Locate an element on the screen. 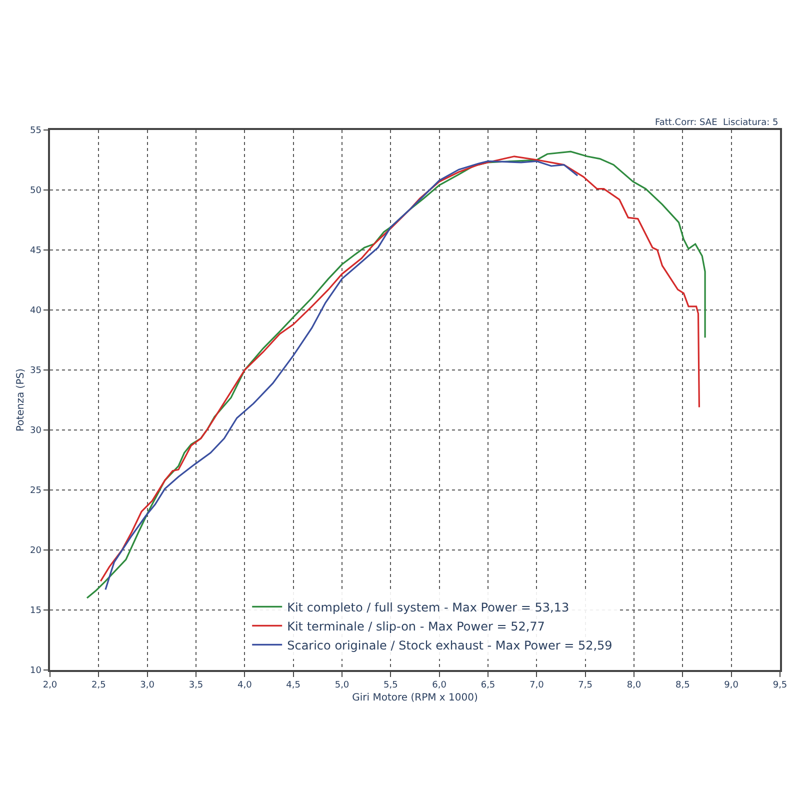  legend-label: Scarico originale / Stock exhaust - Max Power = 52,59 is located at coordinates (449, 645).